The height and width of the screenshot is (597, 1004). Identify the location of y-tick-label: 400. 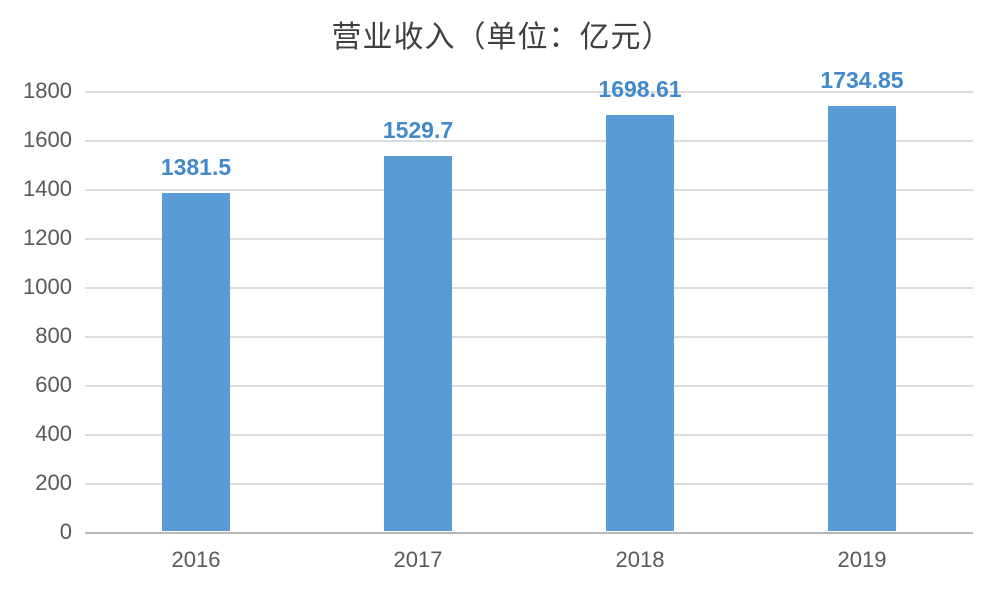
(53, 433).